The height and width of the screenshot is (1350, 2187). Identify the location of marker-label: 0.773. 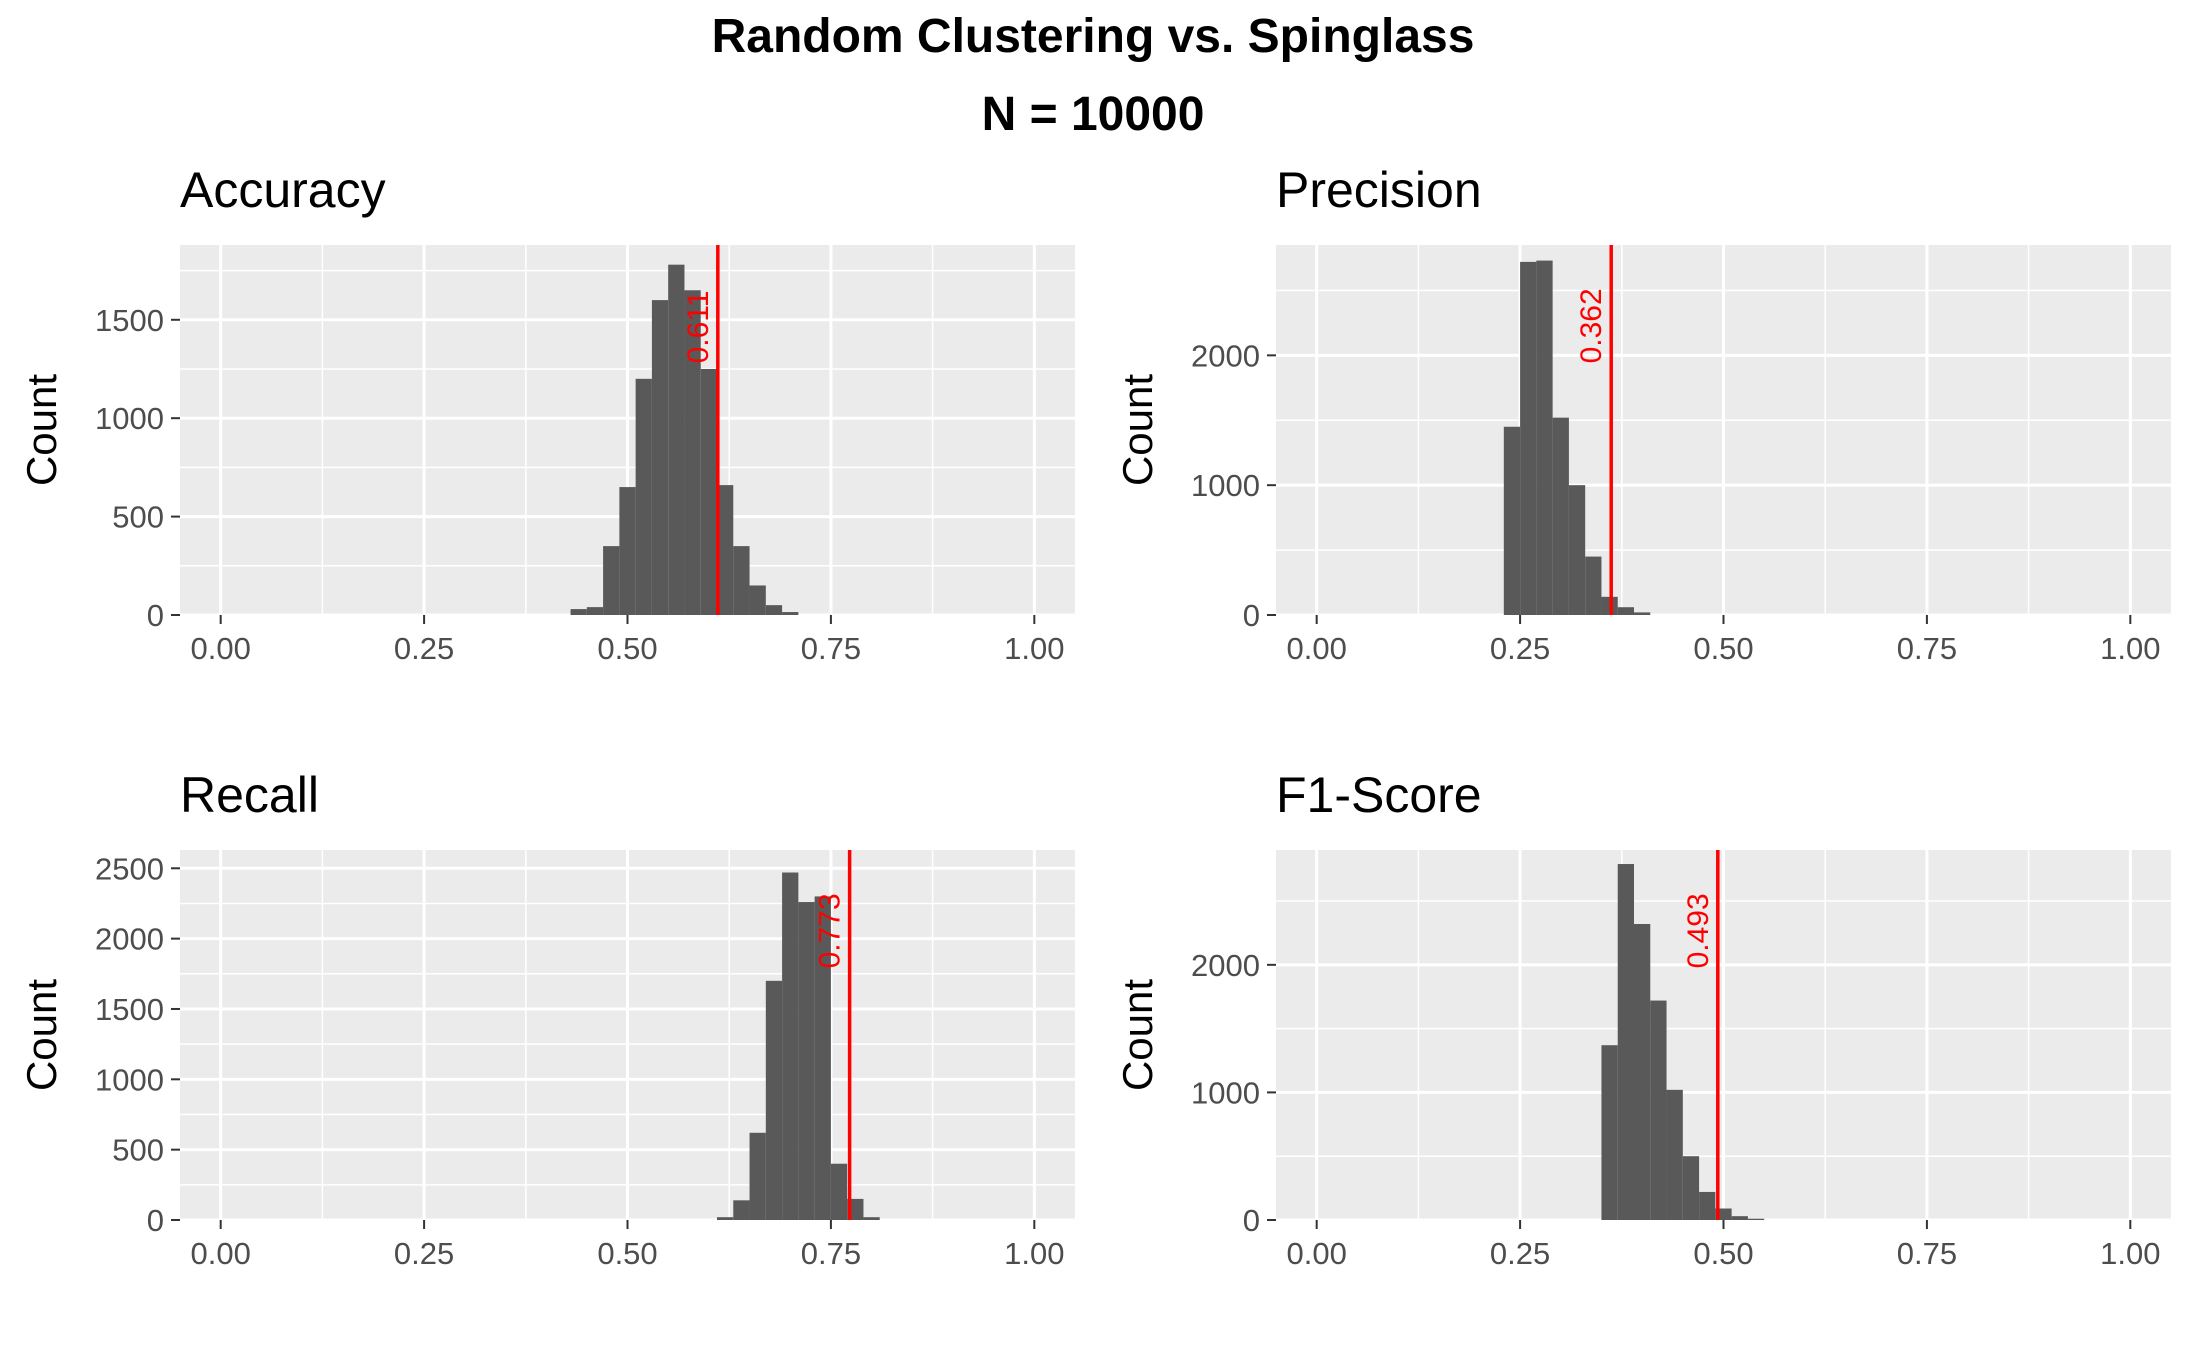
(830, 930).